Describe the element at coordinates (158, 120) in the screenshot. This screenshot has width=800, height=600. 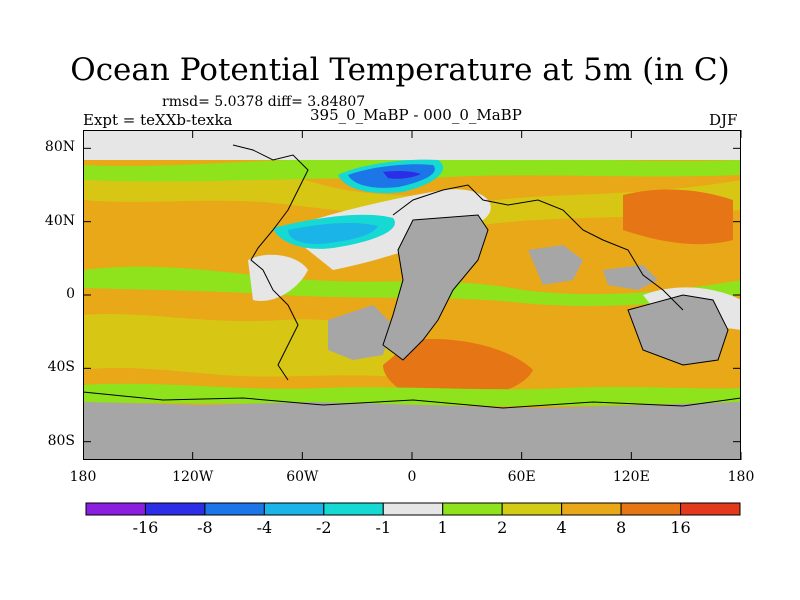
I see `experiment-label: Expt = teXXb-texka` at that location.